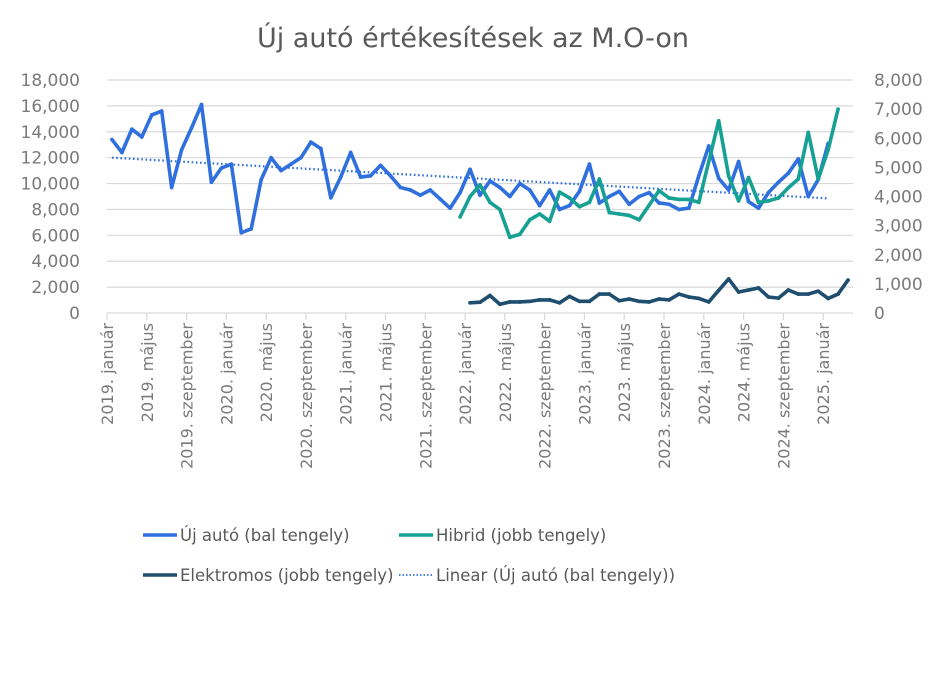  Describe the element at coordinates (465, 374) in the screenshot. I see `x-tick-label: 2022. január` at that location.